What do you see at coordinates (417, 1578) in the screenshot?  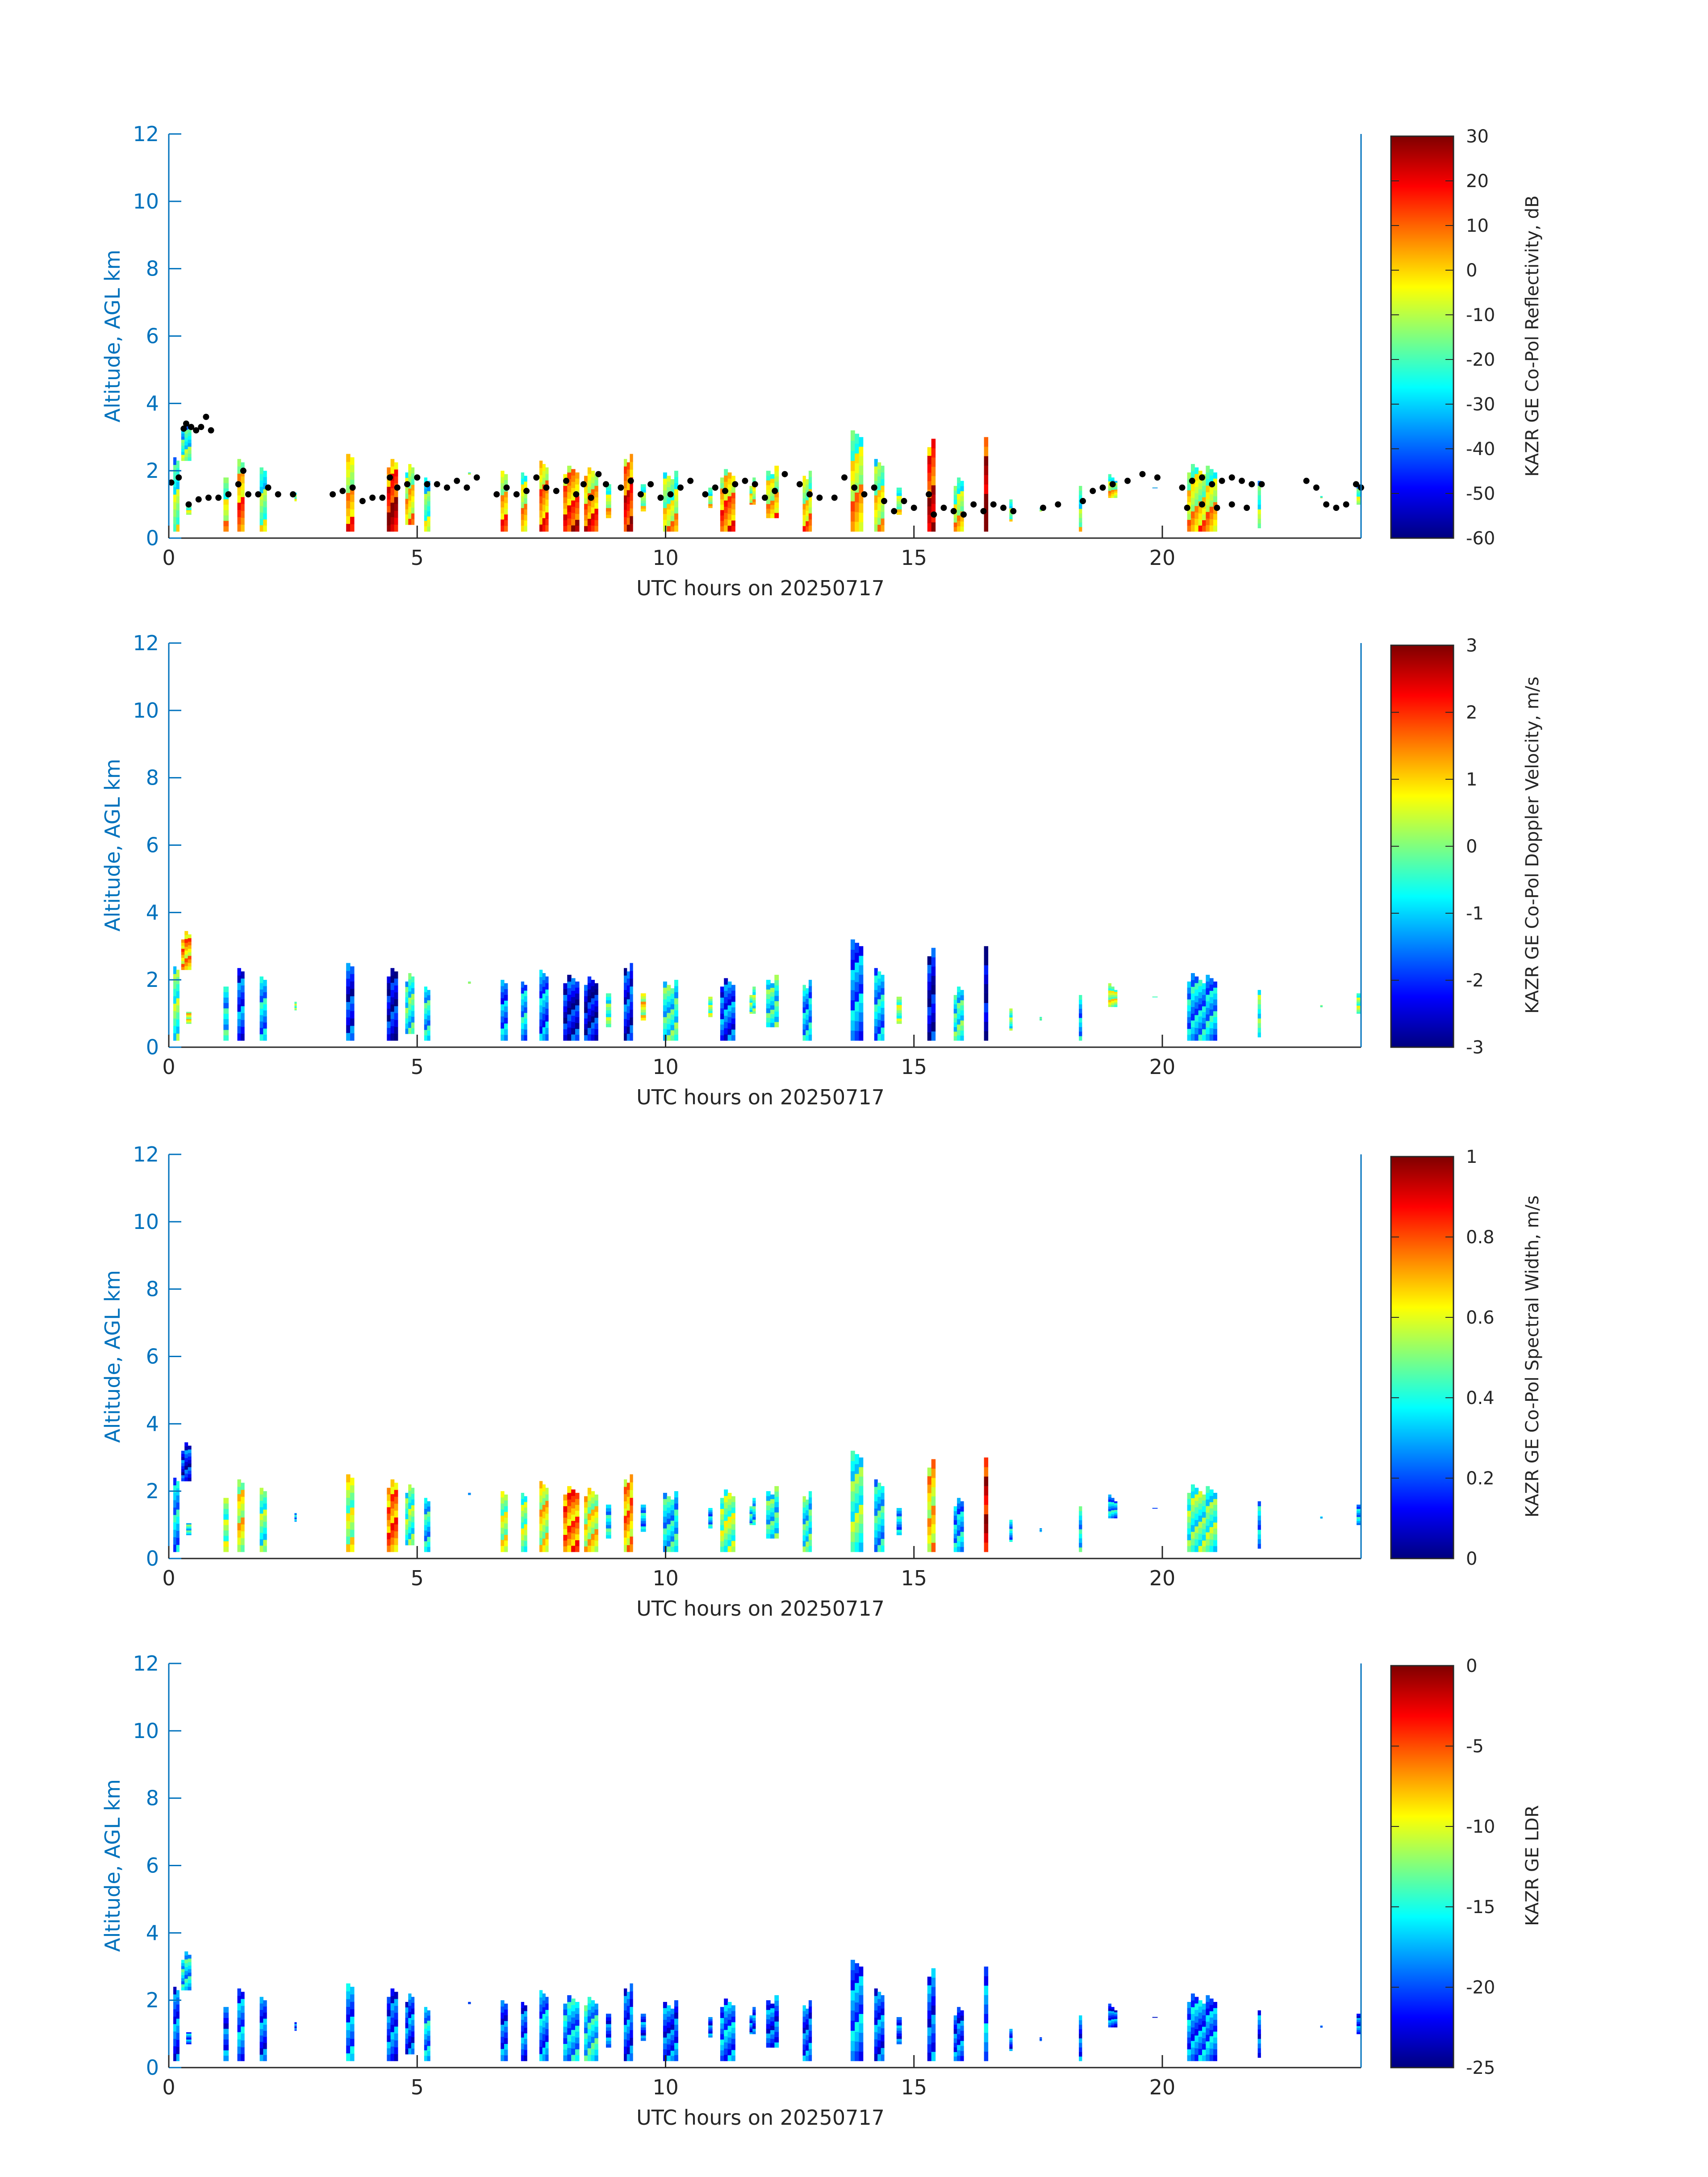 I see `x-tick-label: 5` at bounding box center [417, 1578].